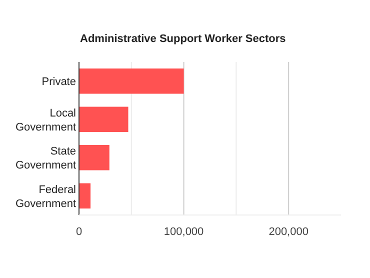 The height and width of the screenshot is (278, 370). I want to click on y-tick-label: Federal Government, so click(45, 197).